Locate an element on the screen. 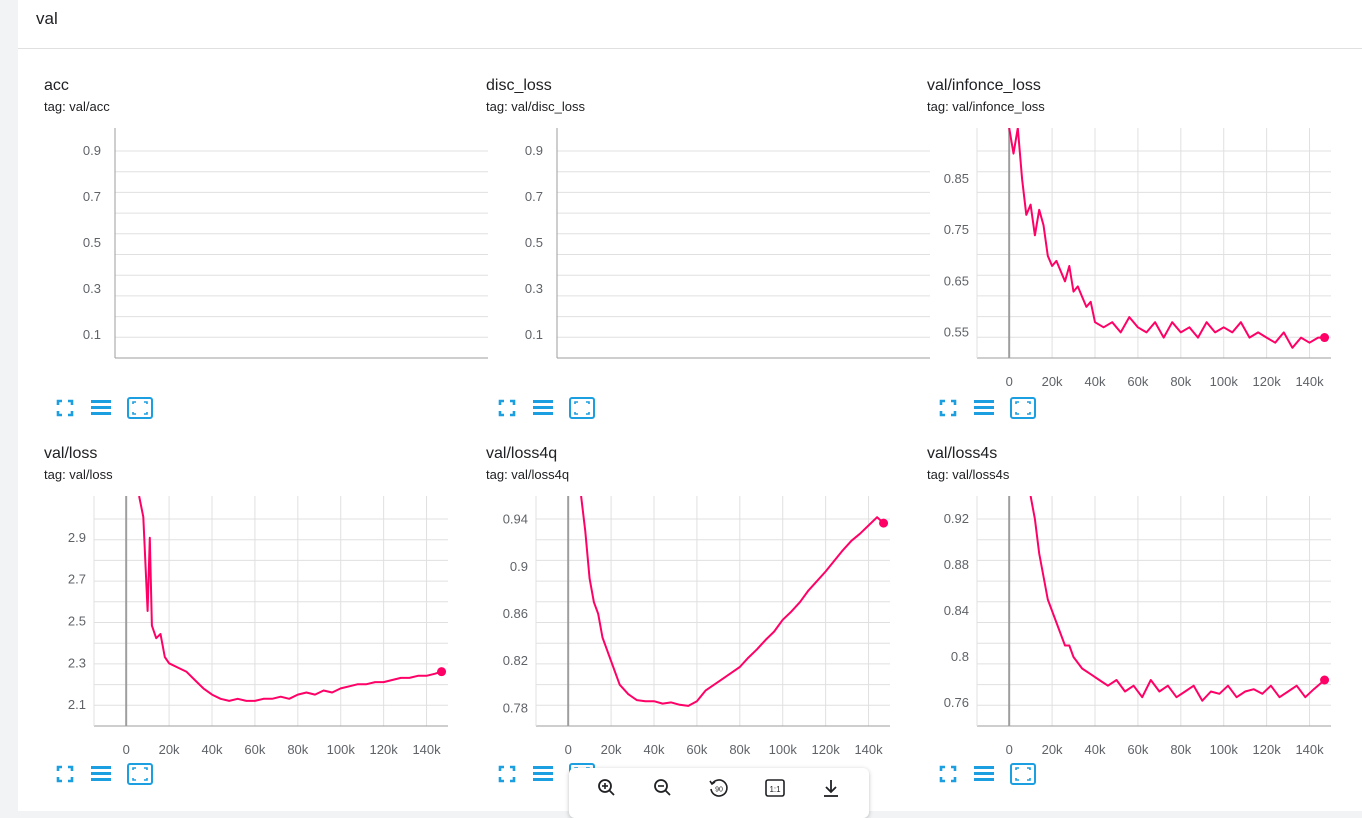  y-tick-label: 0.7 is located at coordinates (534, 196).